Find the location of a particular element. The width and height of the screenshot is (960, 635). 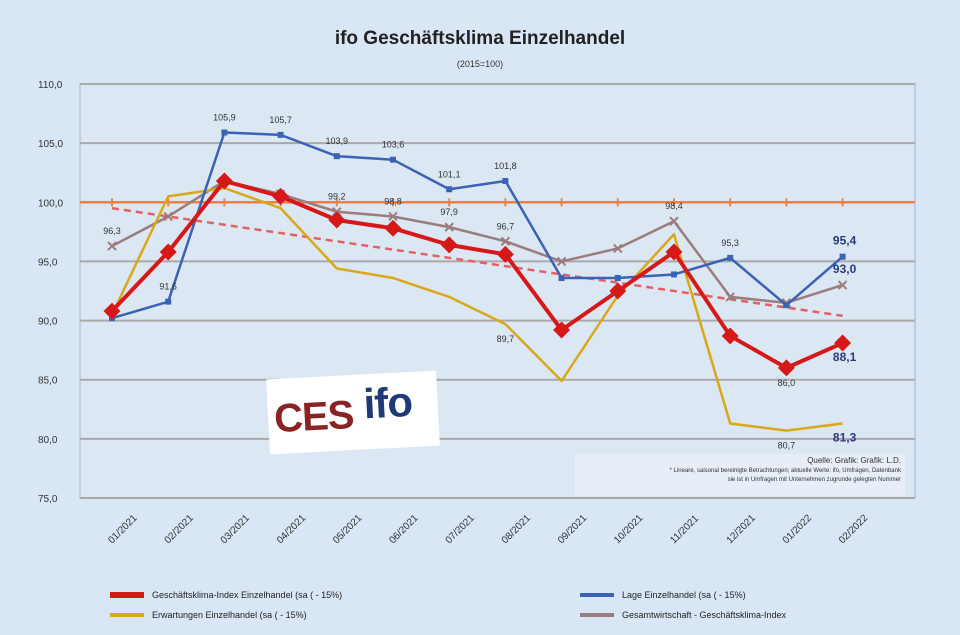

x-tick-label: 01/2022 is located at coordinates (798, 529).